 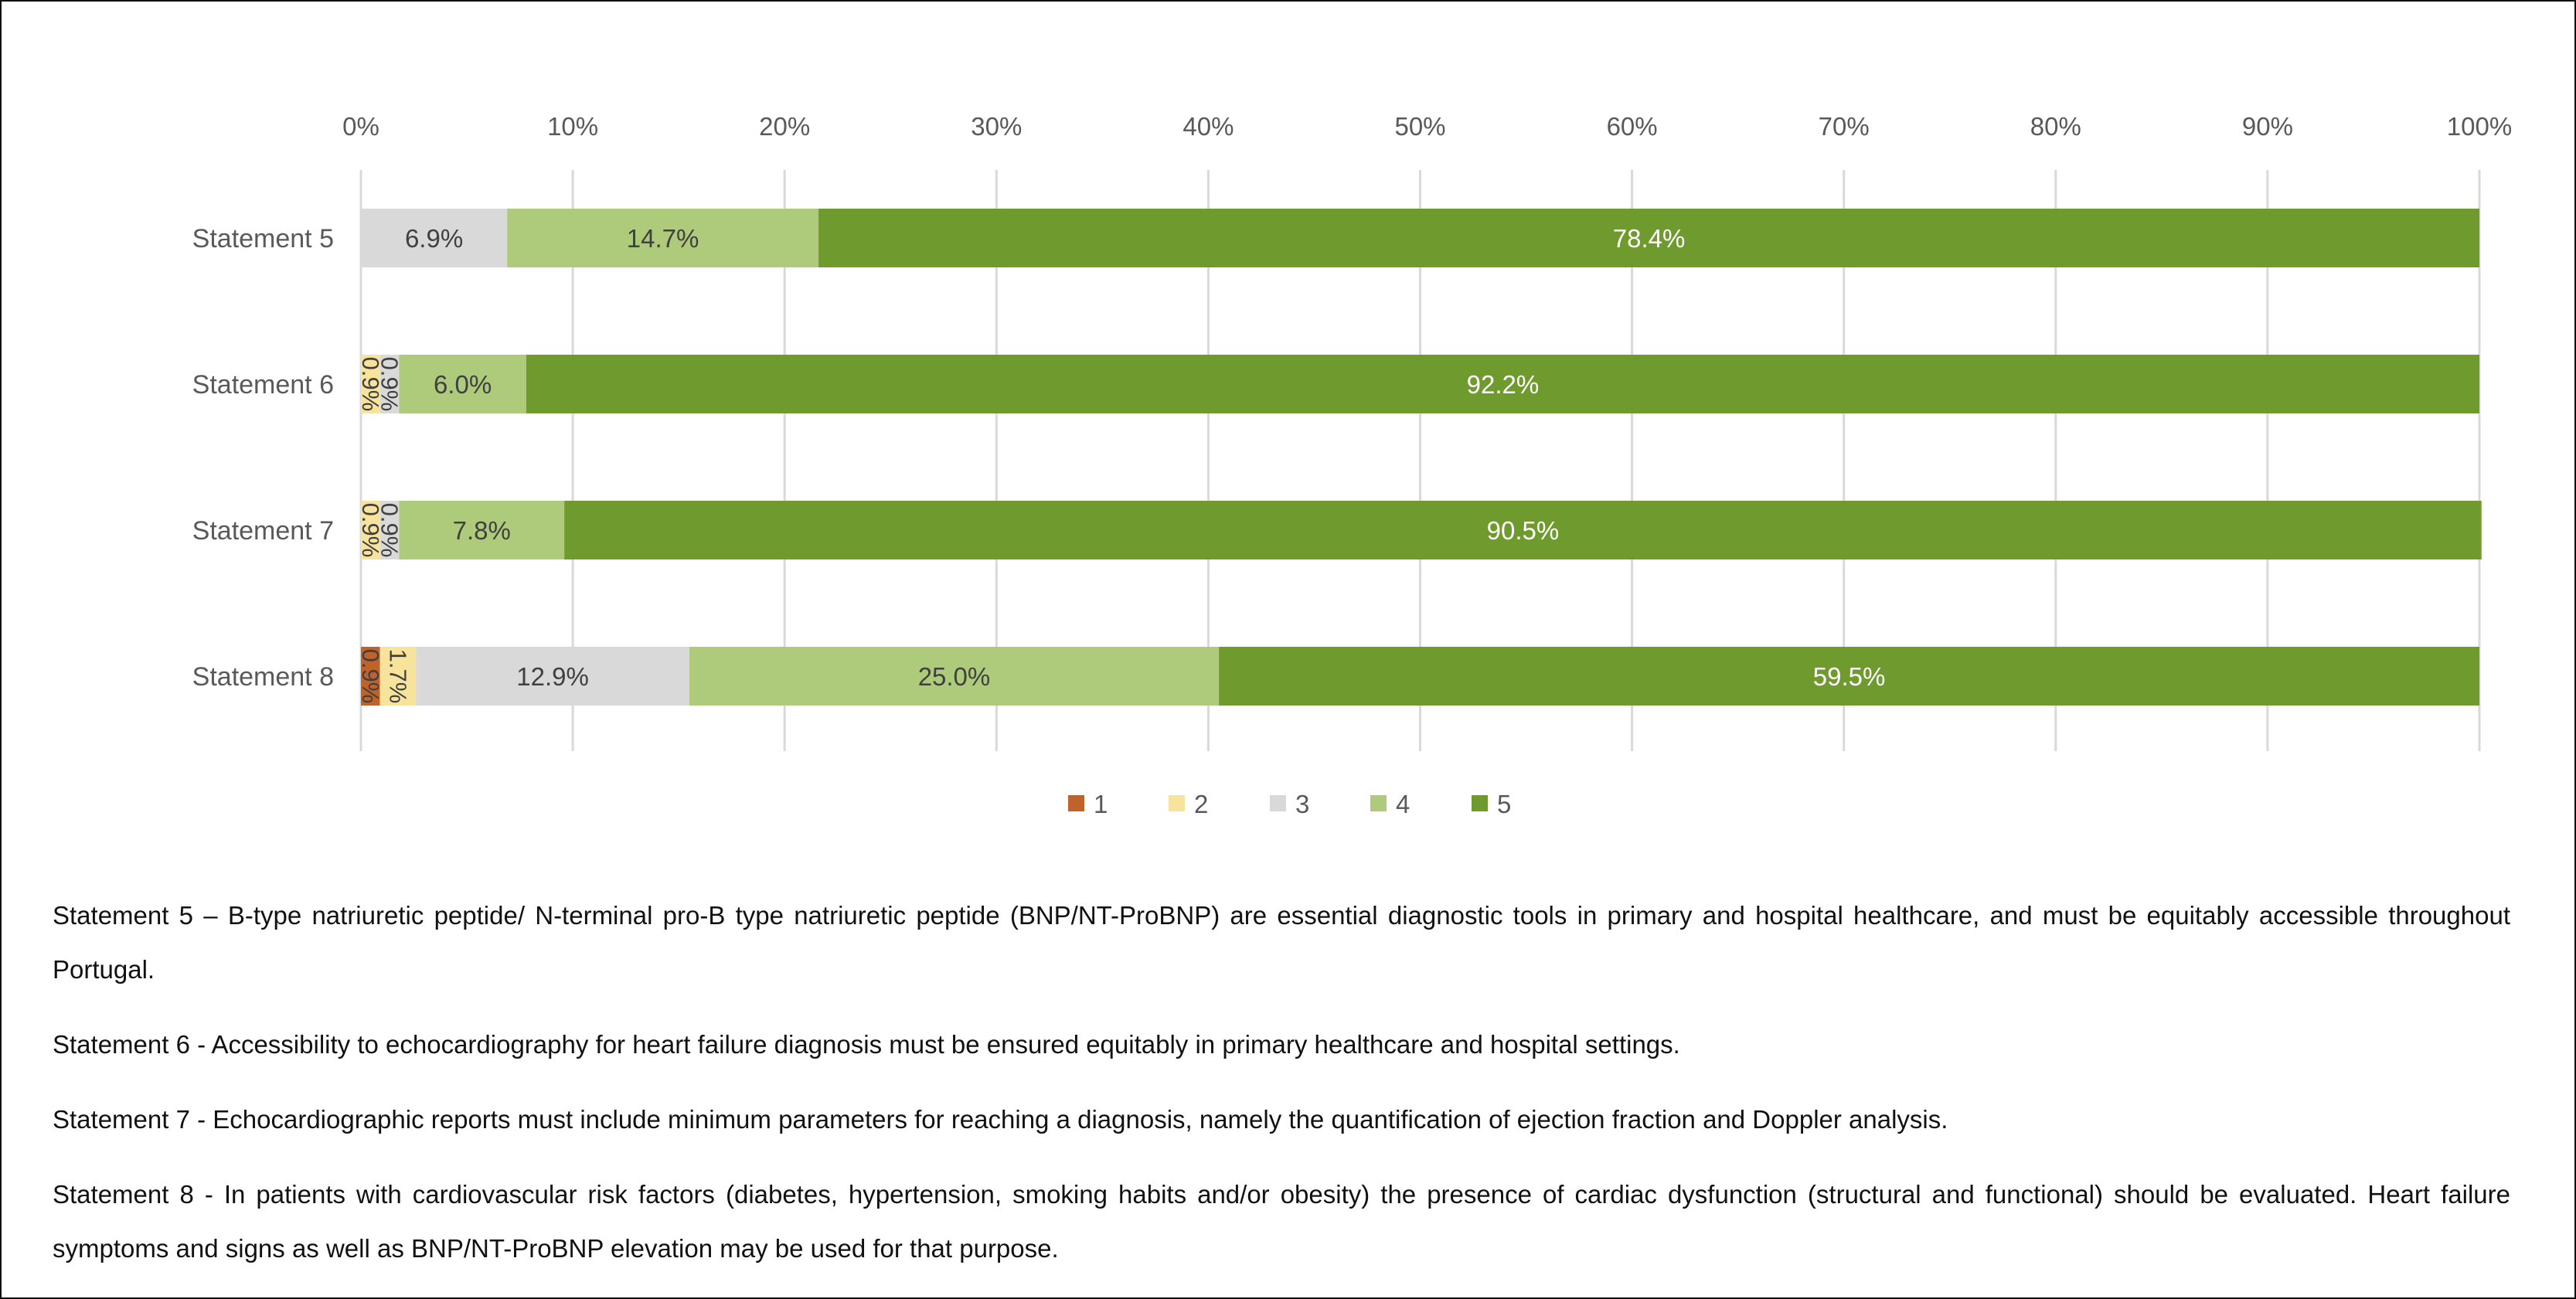 What do you see at coordinates (360, 126) in the screenshot?
I see `x-tick-label: 0%` at bounding box center [360, 126].